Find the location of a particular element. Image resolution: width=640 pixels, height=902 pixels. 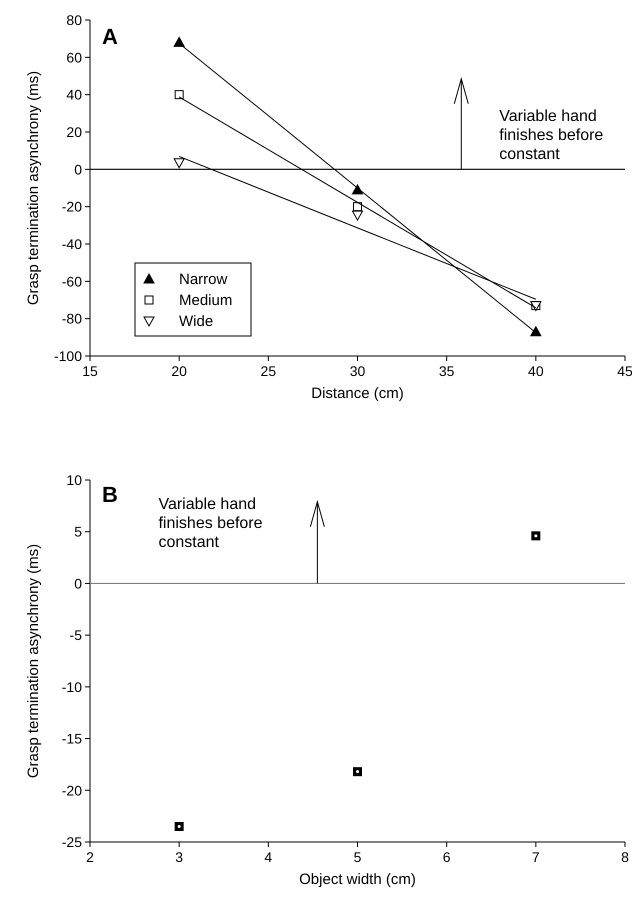

chart-title: B is located at coordinates (110, 494).